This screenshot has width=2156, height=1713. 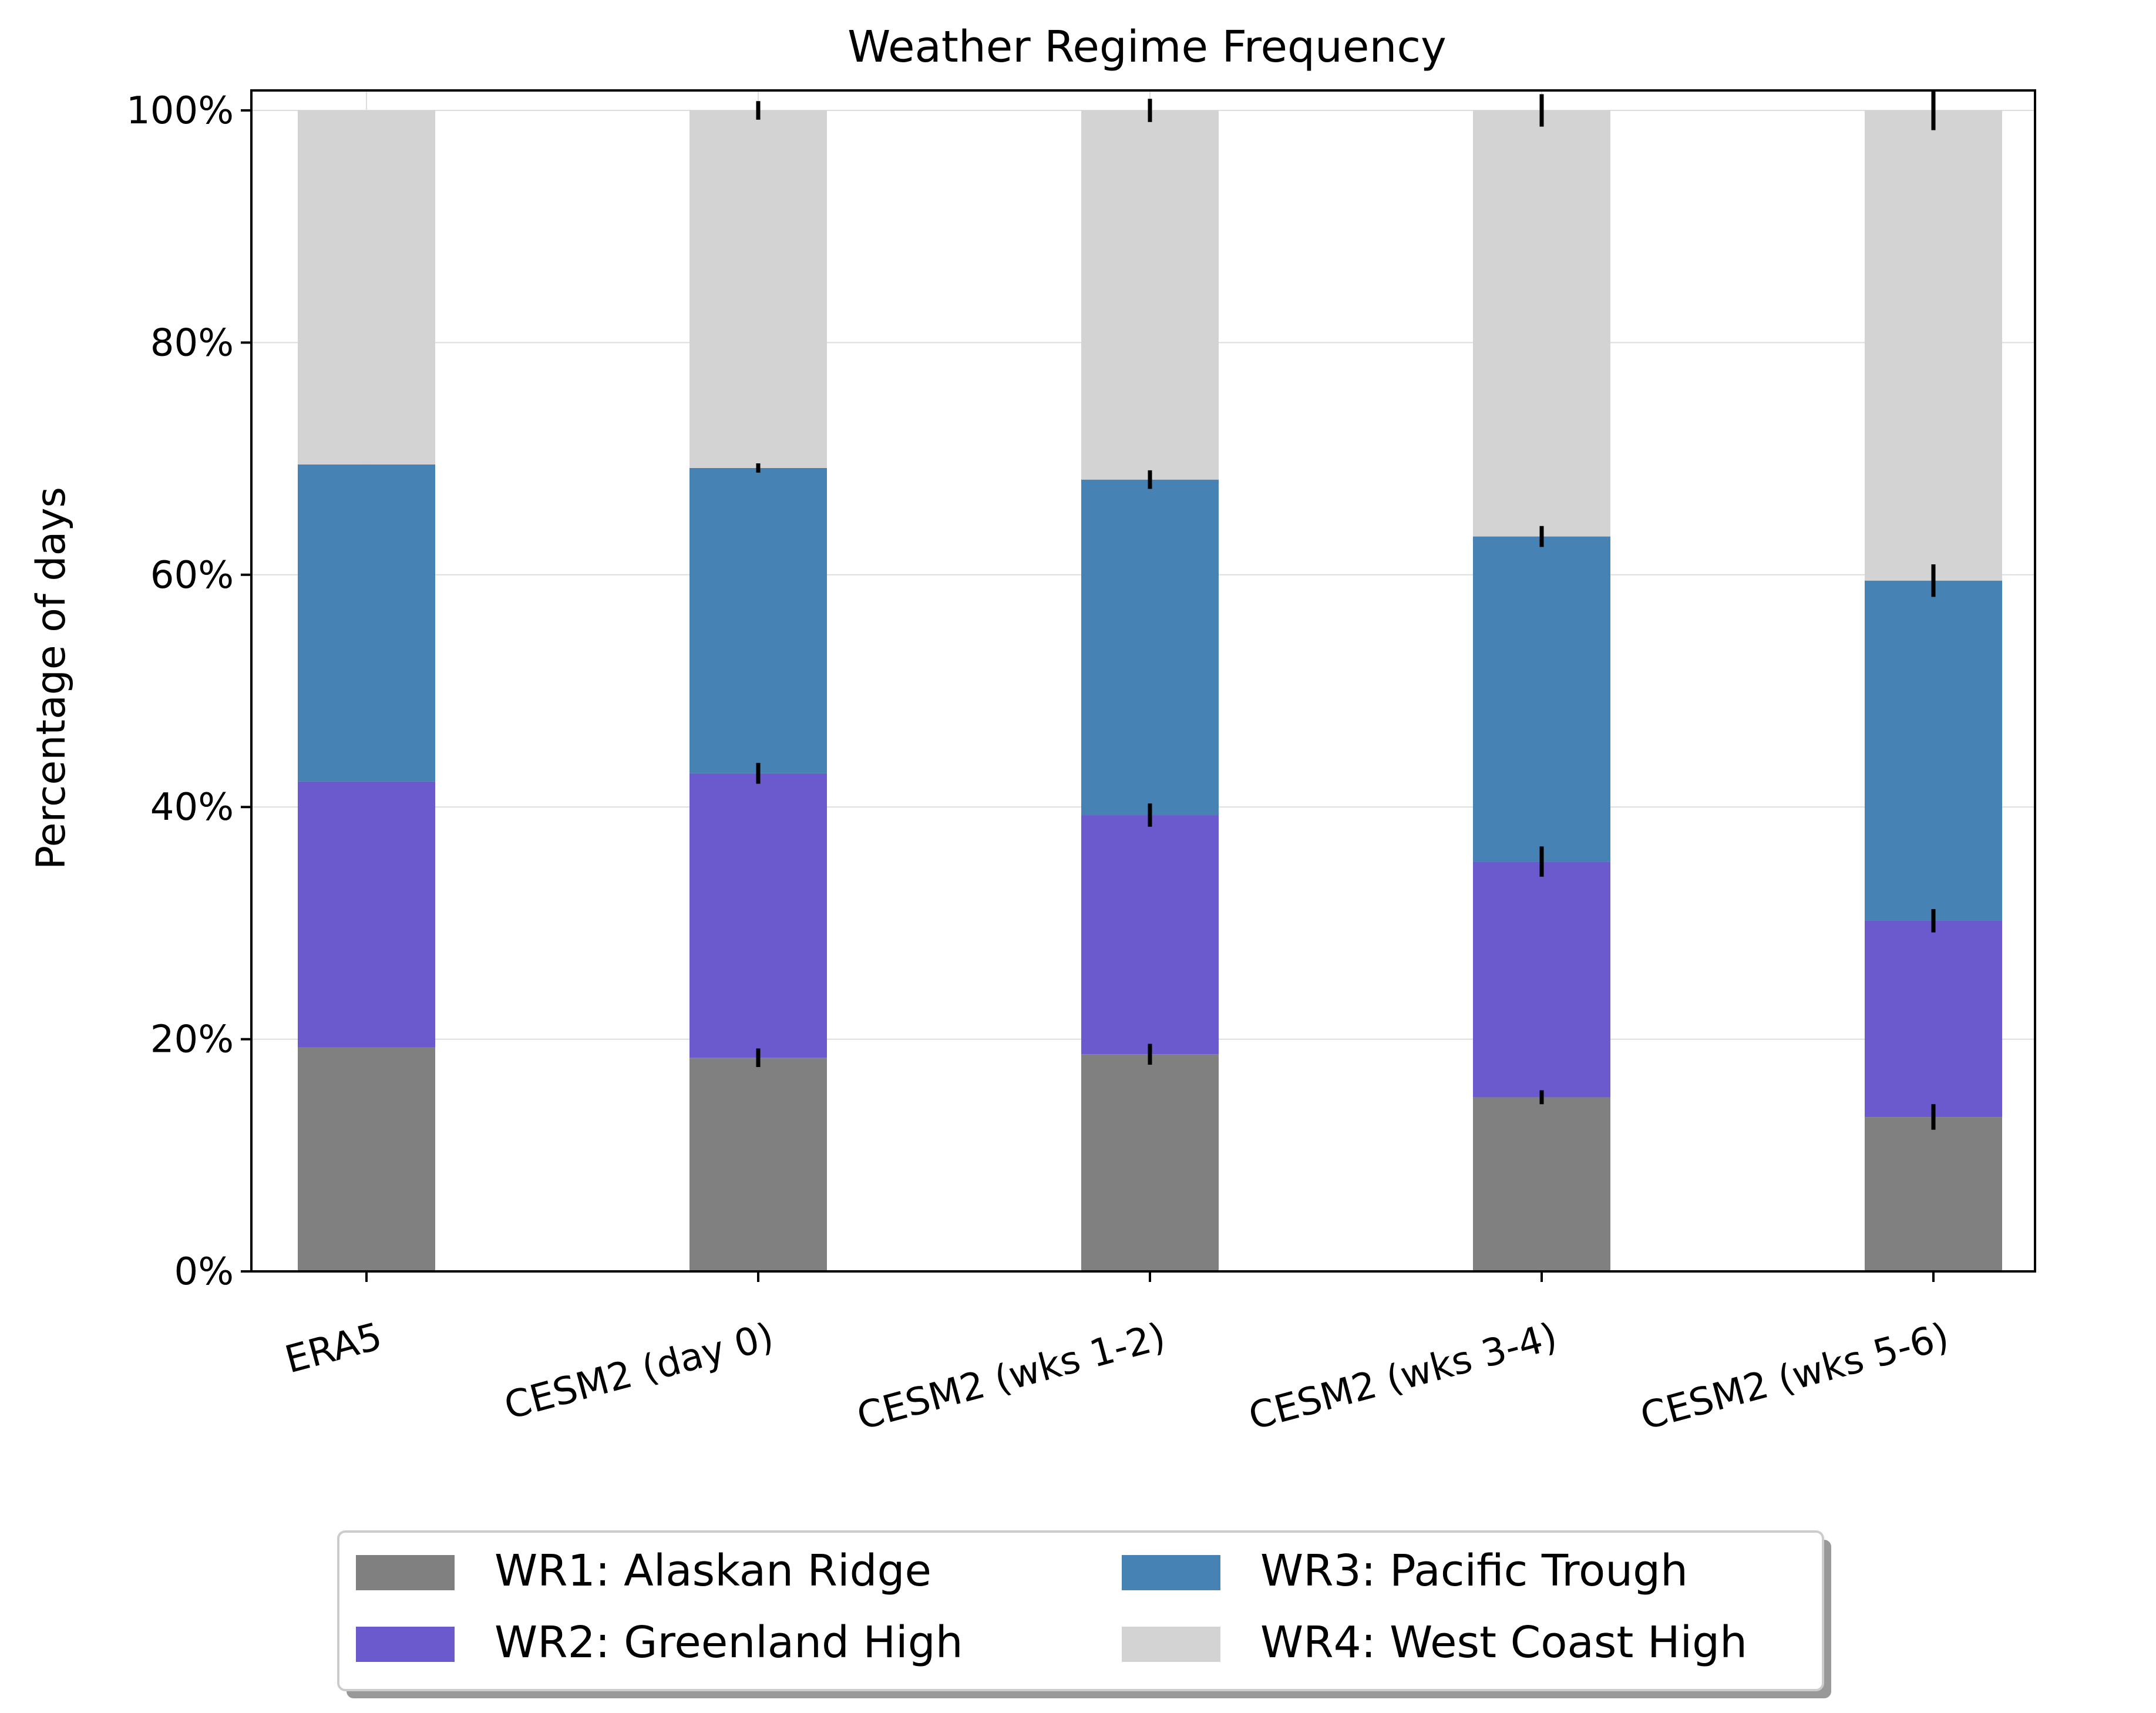 What do you see at coordinates (192, 1040) in the screenshot?
I see `y-tick-label: 20%` at bounding box center [192, 1040].